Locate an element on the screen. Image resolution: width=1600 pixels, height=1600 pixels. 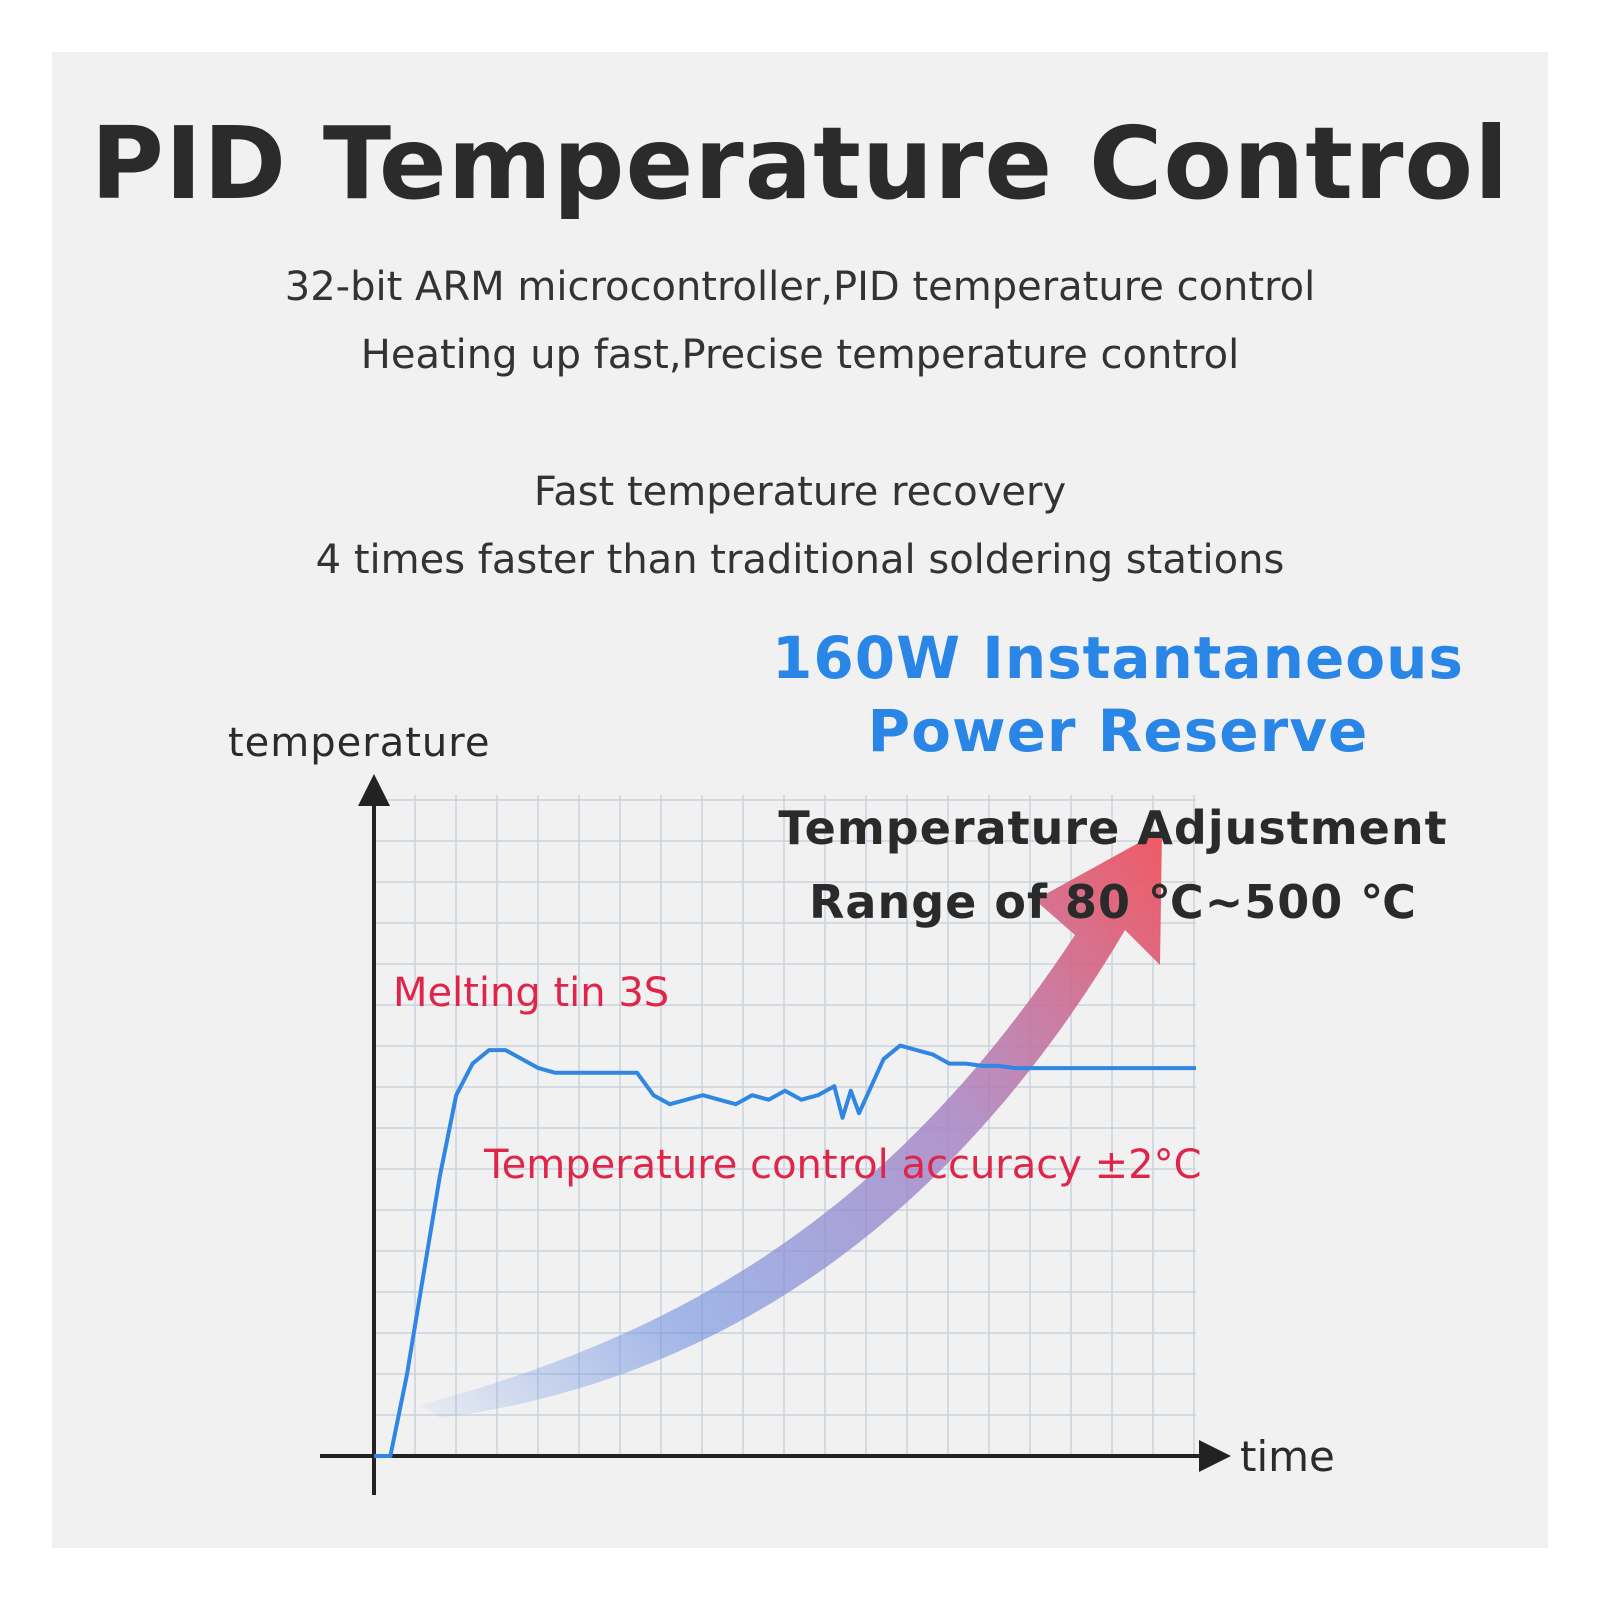
x-axis-label: time is located at coordinates (1287, 1456).